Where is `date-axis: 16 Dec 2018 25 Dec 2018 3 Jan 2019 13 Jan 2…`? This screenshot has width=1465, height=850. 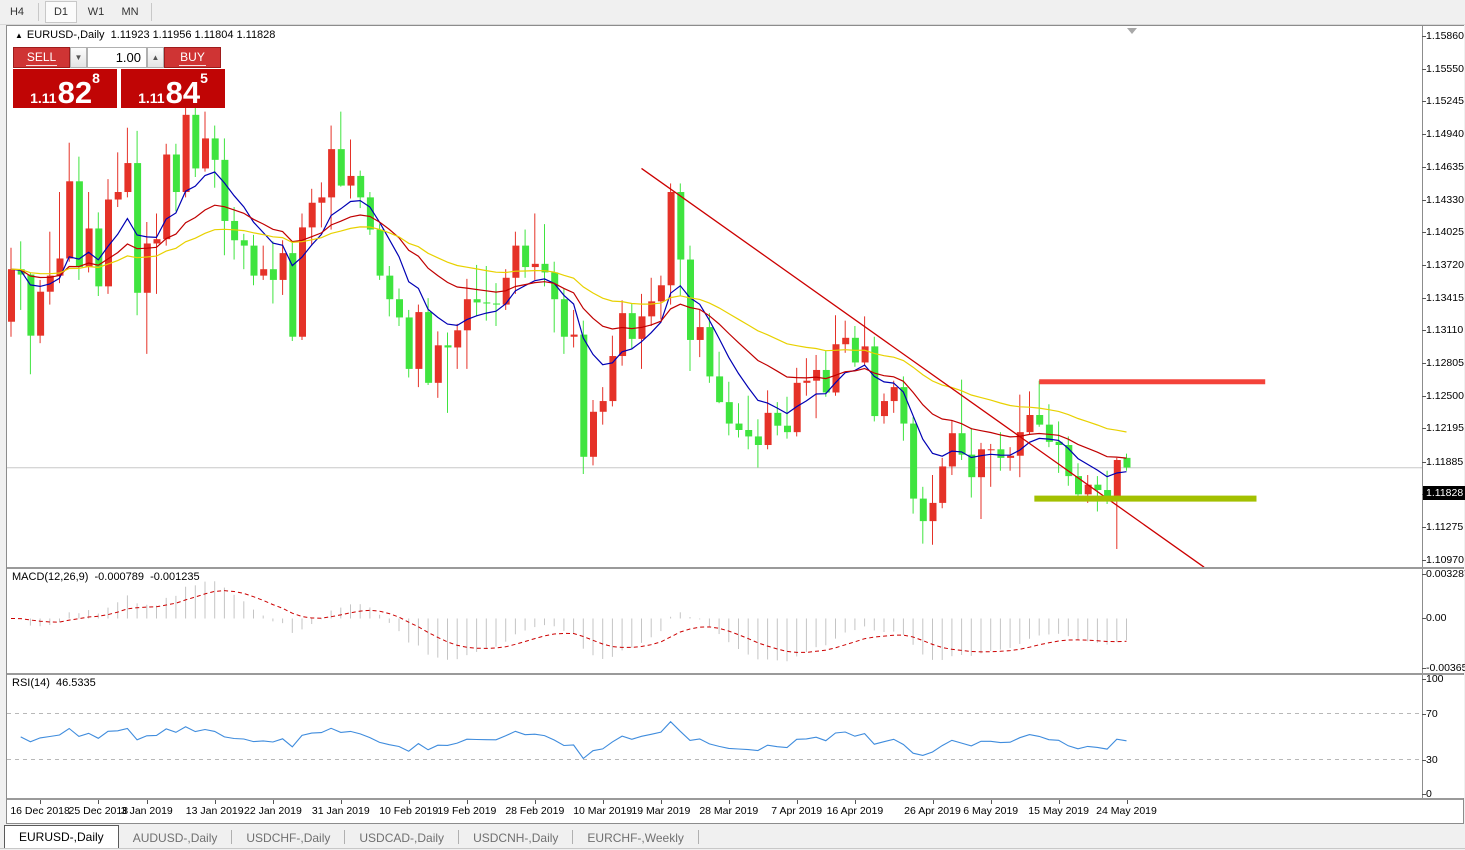 date-axis: 16 Dec 2018 25 Dec 2018 3 Jan 2019 13 Jan 2… is located at coordinates (735, 810).